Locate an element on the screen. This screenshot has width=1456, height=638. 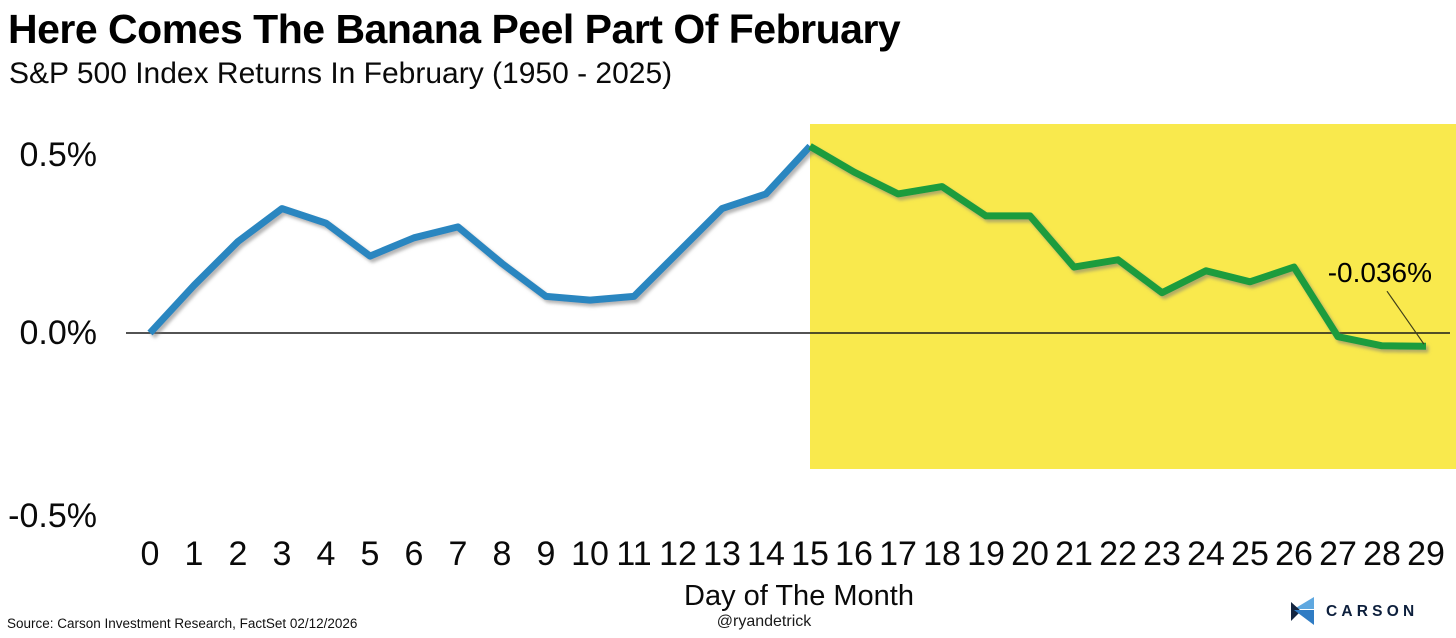
x-tick-label: 10 is located at coordinates (590, 554).